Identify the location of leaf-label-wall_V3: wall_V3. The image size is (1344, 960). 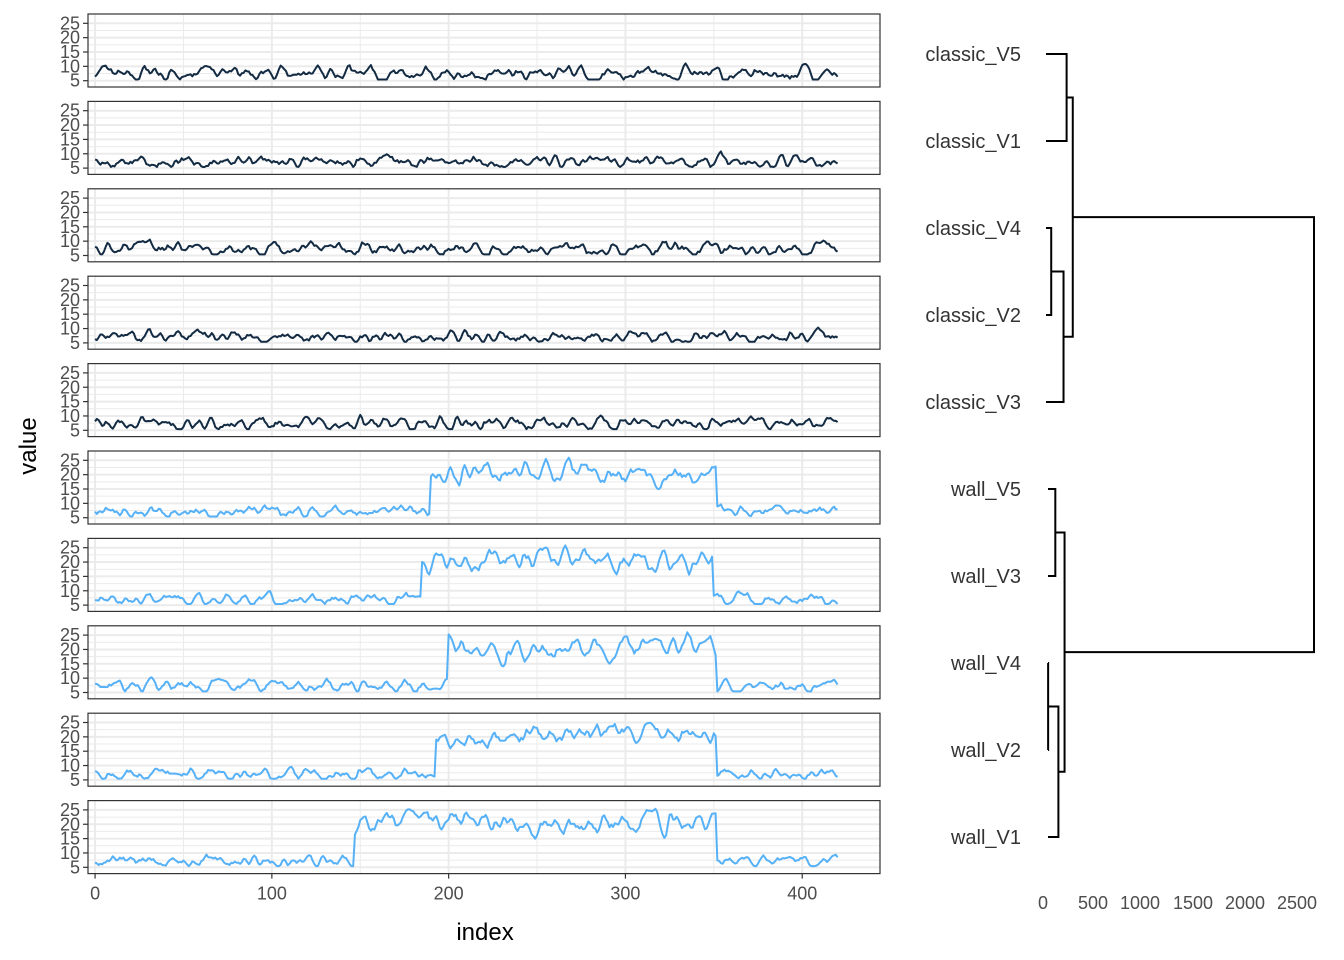
(985, 577).